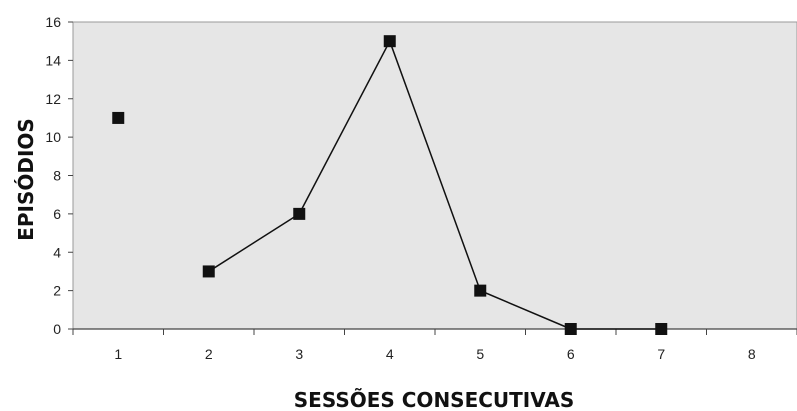 This screenshot has width=797, height=411. I want to click on y-tick-label: 16, so click(53, 22).